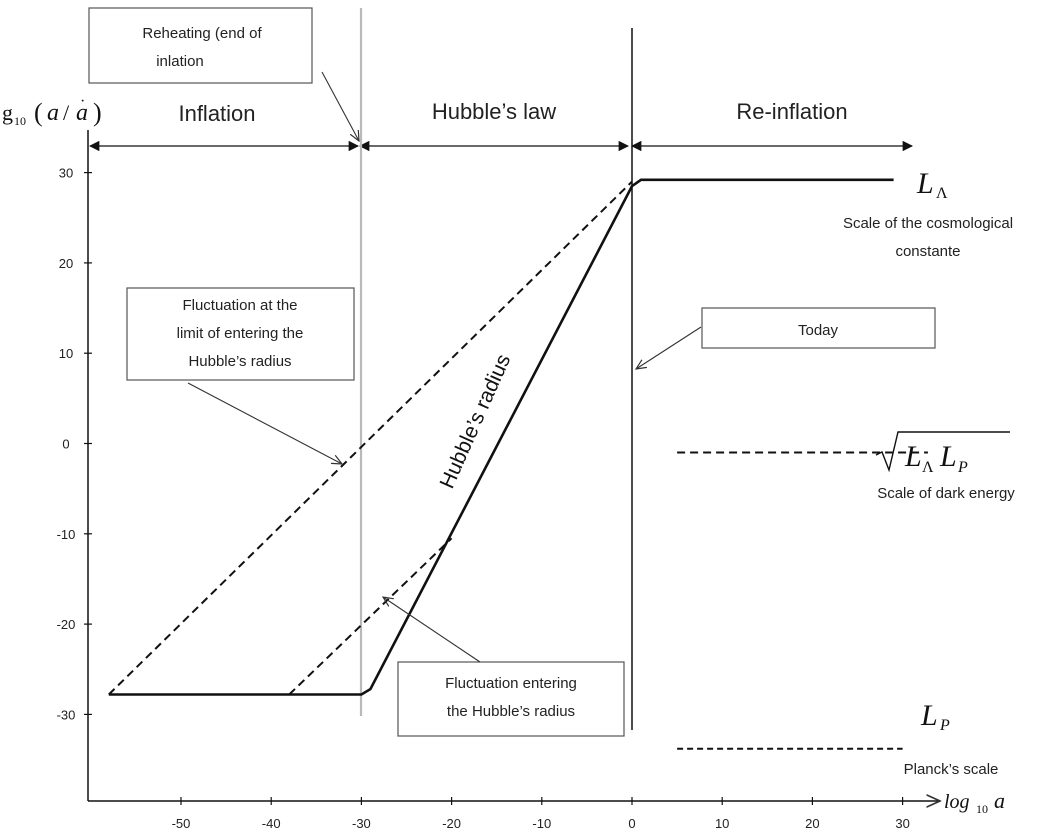 This screenshot has height=836, width=1053. I want to click on svg-text: inlation, so click(180, 61).